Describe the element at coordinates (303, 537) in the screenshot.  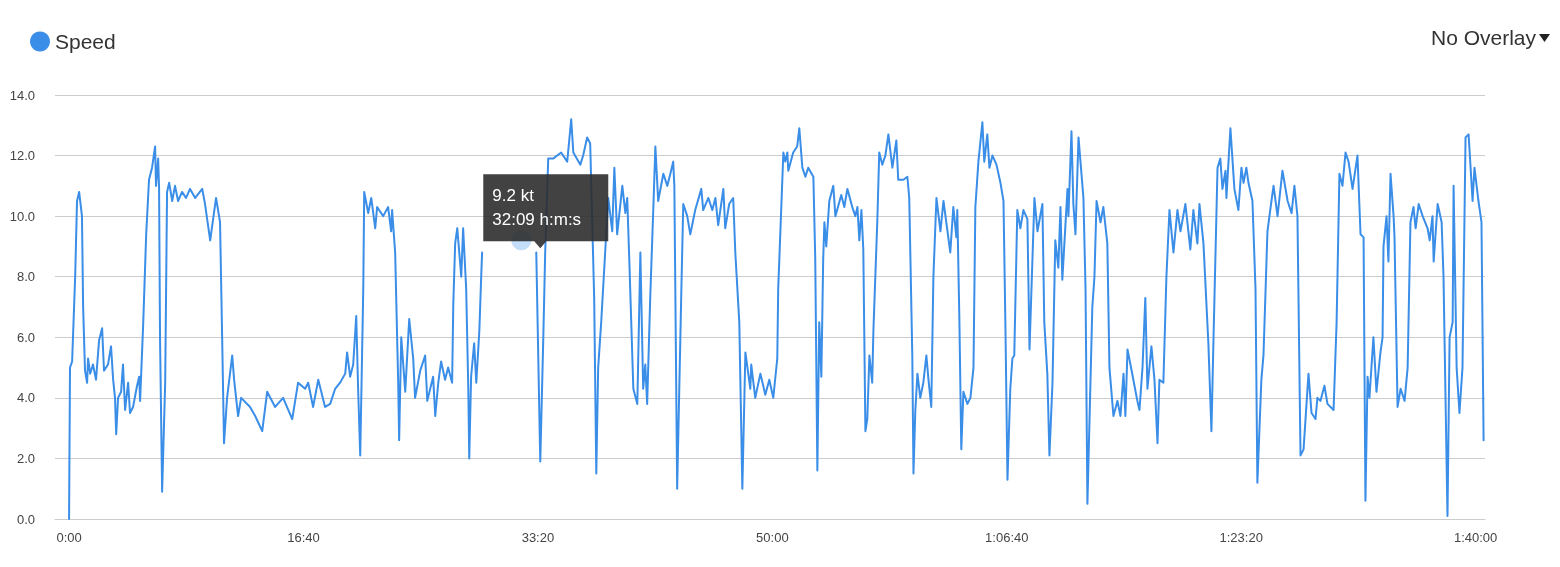
I see `x-tick-label: 16:40` at that location.